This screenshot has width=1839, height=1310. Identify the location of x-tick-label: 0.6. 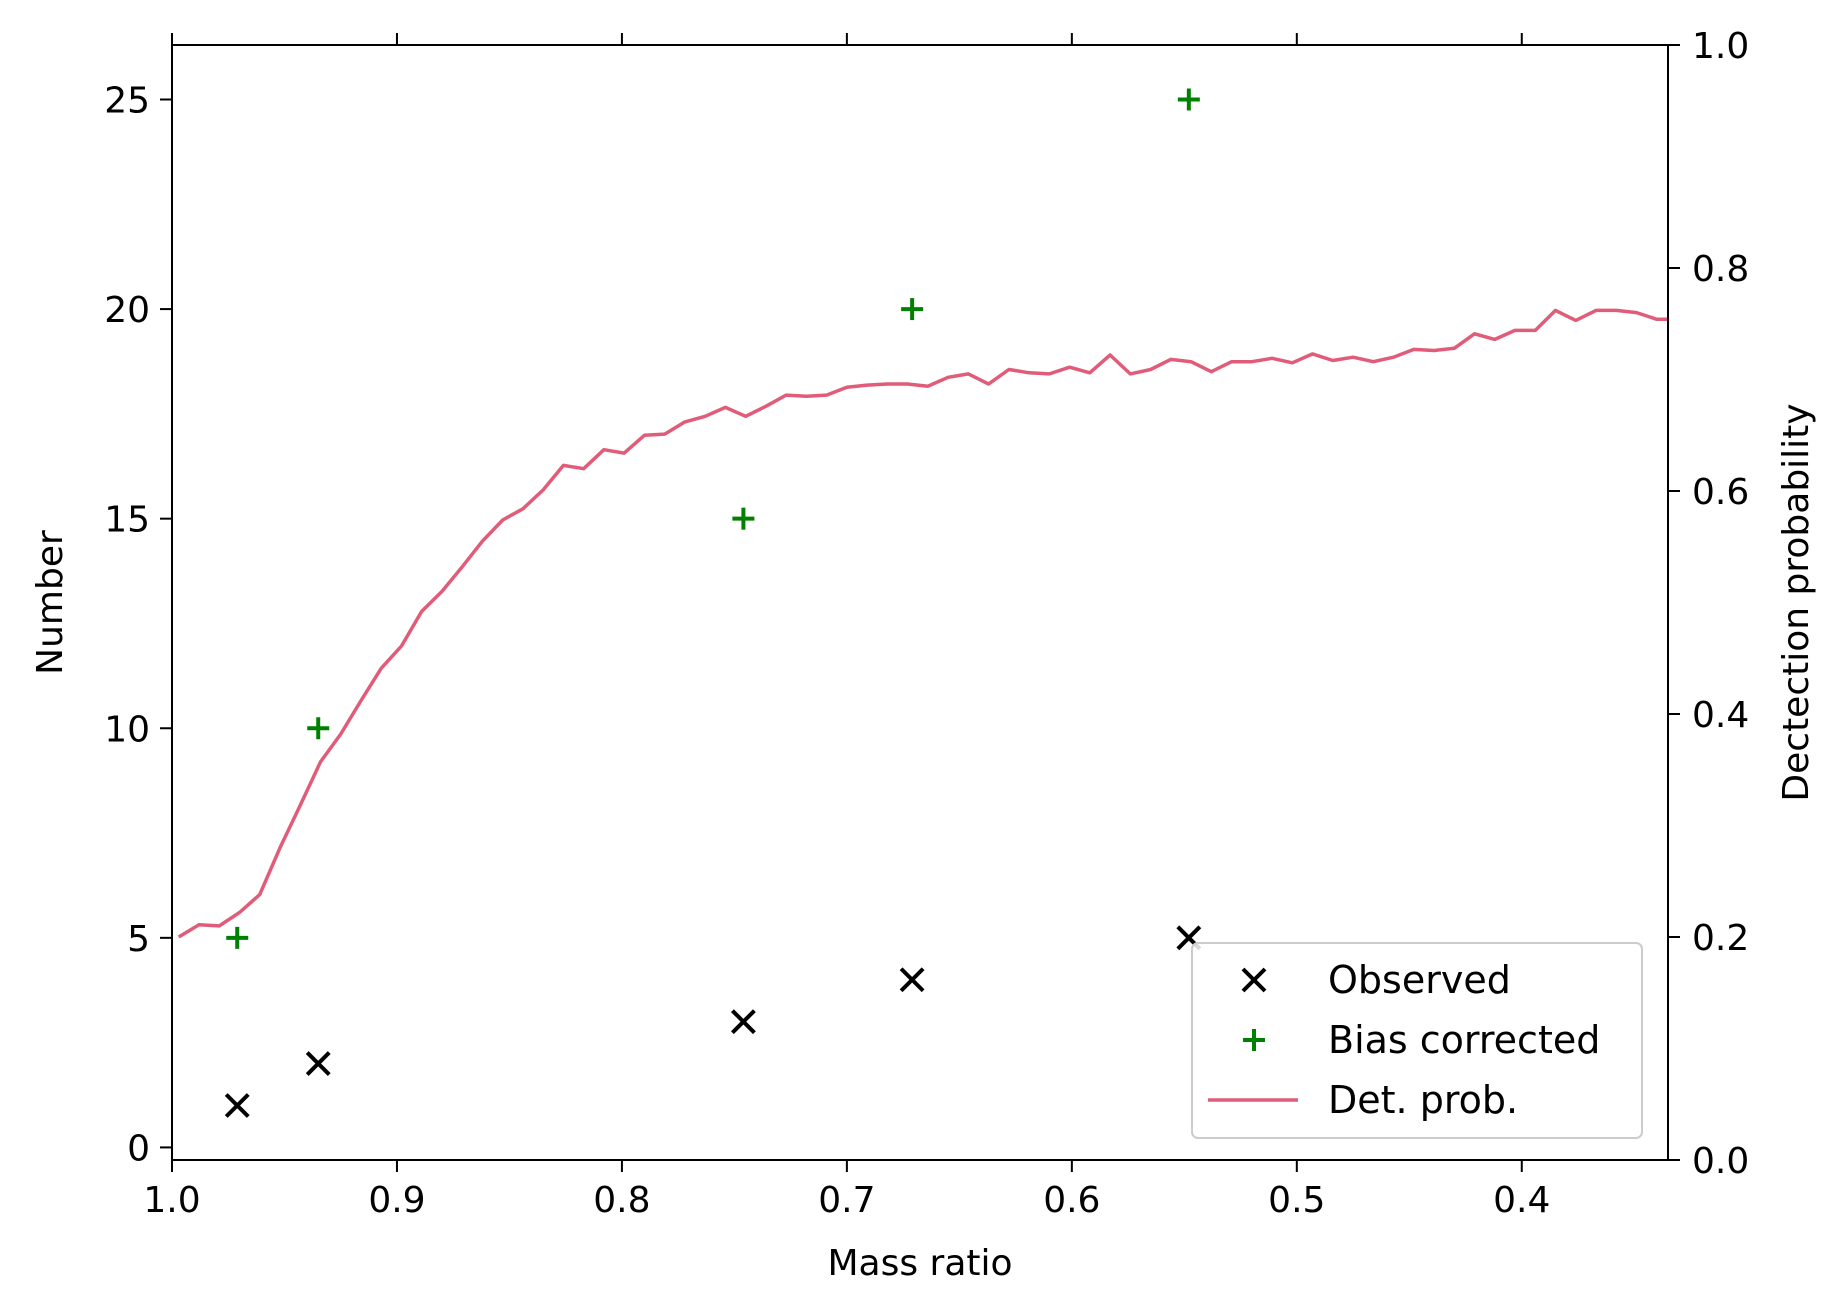
(1071, 1200).